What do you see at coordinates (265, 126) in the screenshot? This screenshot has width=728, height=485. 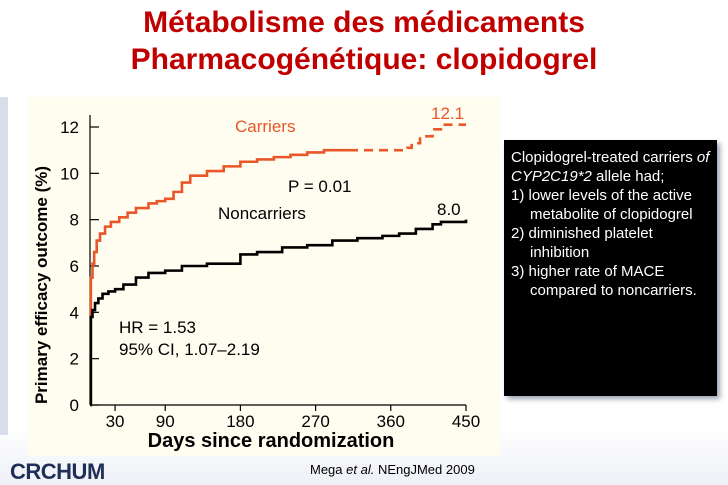 I see `carriers-legend-label: Carriers` at bounding box center [265, 126].